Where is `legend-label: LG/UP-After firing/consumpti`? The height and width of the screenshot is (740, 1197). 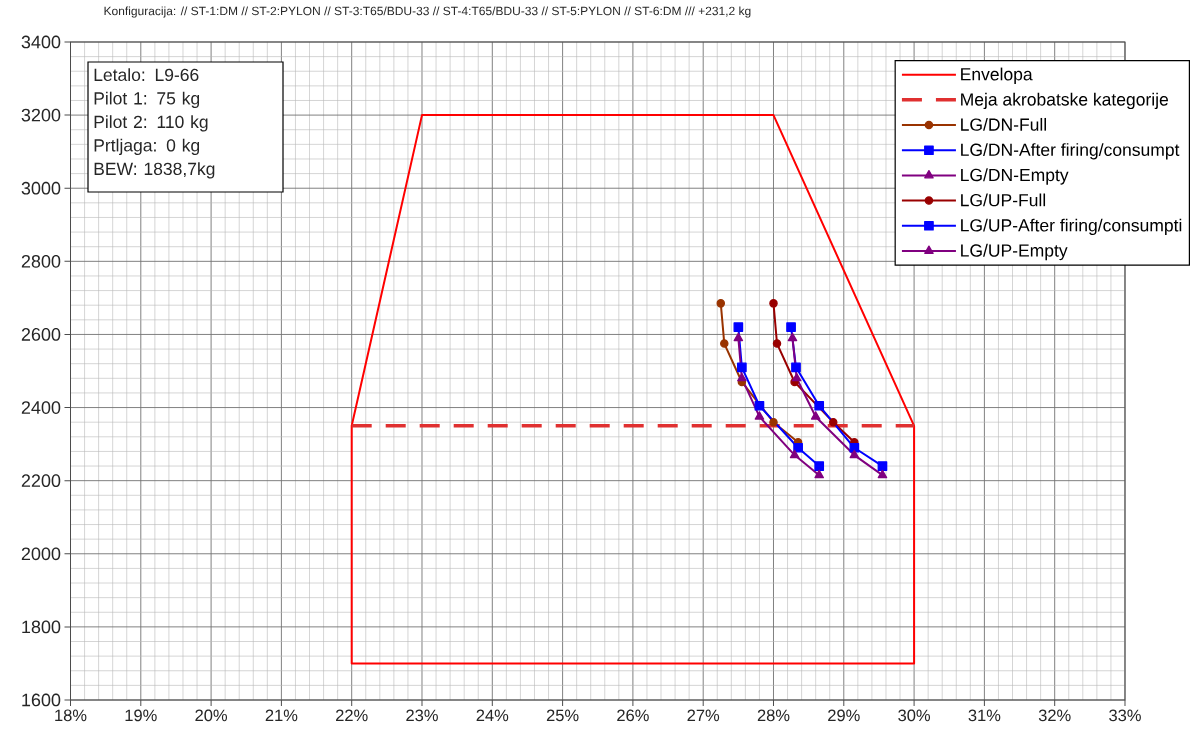
legend-label: LG/UP-After firing/consumpti is located at coordinates (1071, 226).